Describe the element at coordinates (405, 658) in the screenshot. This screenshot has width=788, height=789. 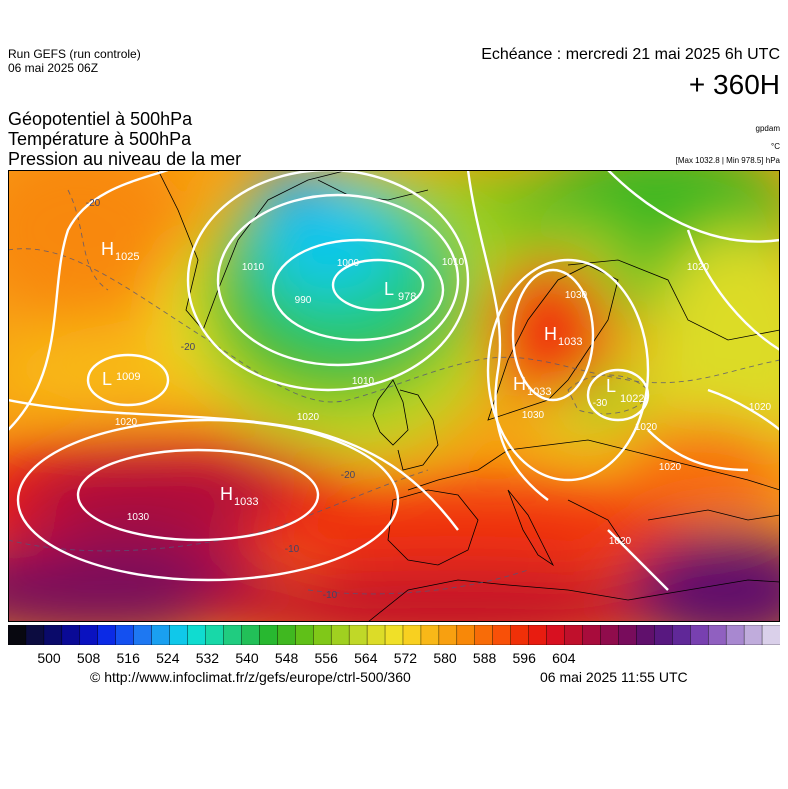
I see `colorbar-tick-label: 572` at that location.